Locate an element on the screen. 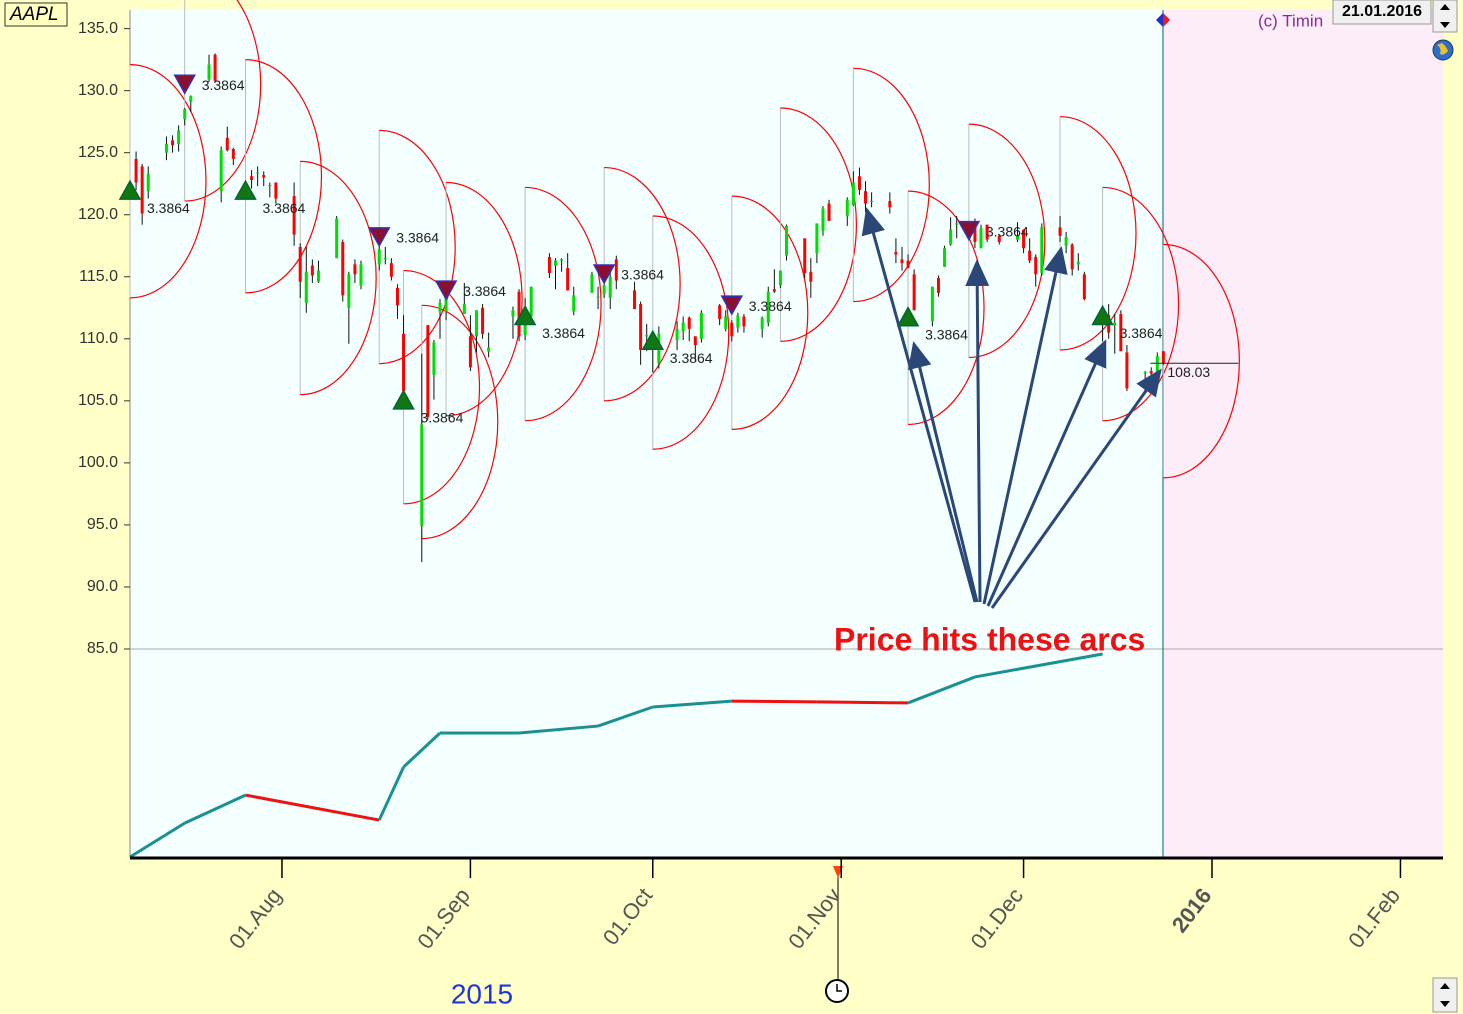  y-tick-label: 90.0 is located at coordinates (102, 586).